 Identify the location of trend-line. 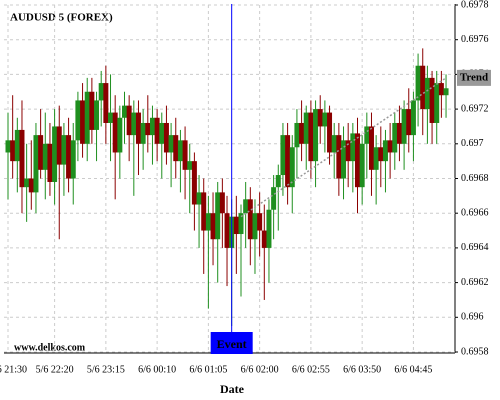
(343, 147).